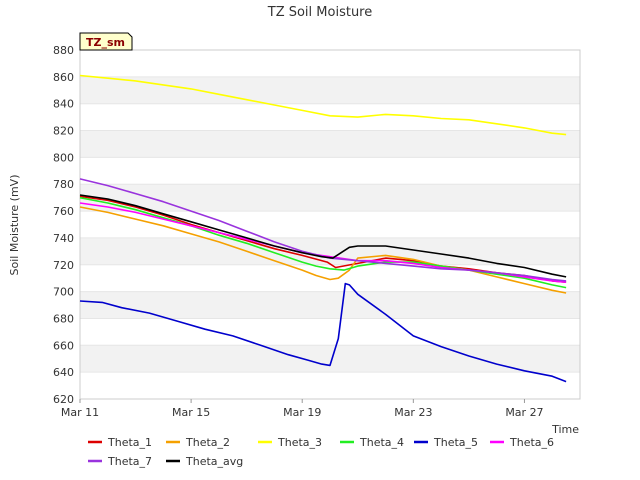 The height and width of the screenshot is (480, 640). Describe the element at coordinates (63, 345) in the screenshot. I see `y-tick-label: 660` at that location.